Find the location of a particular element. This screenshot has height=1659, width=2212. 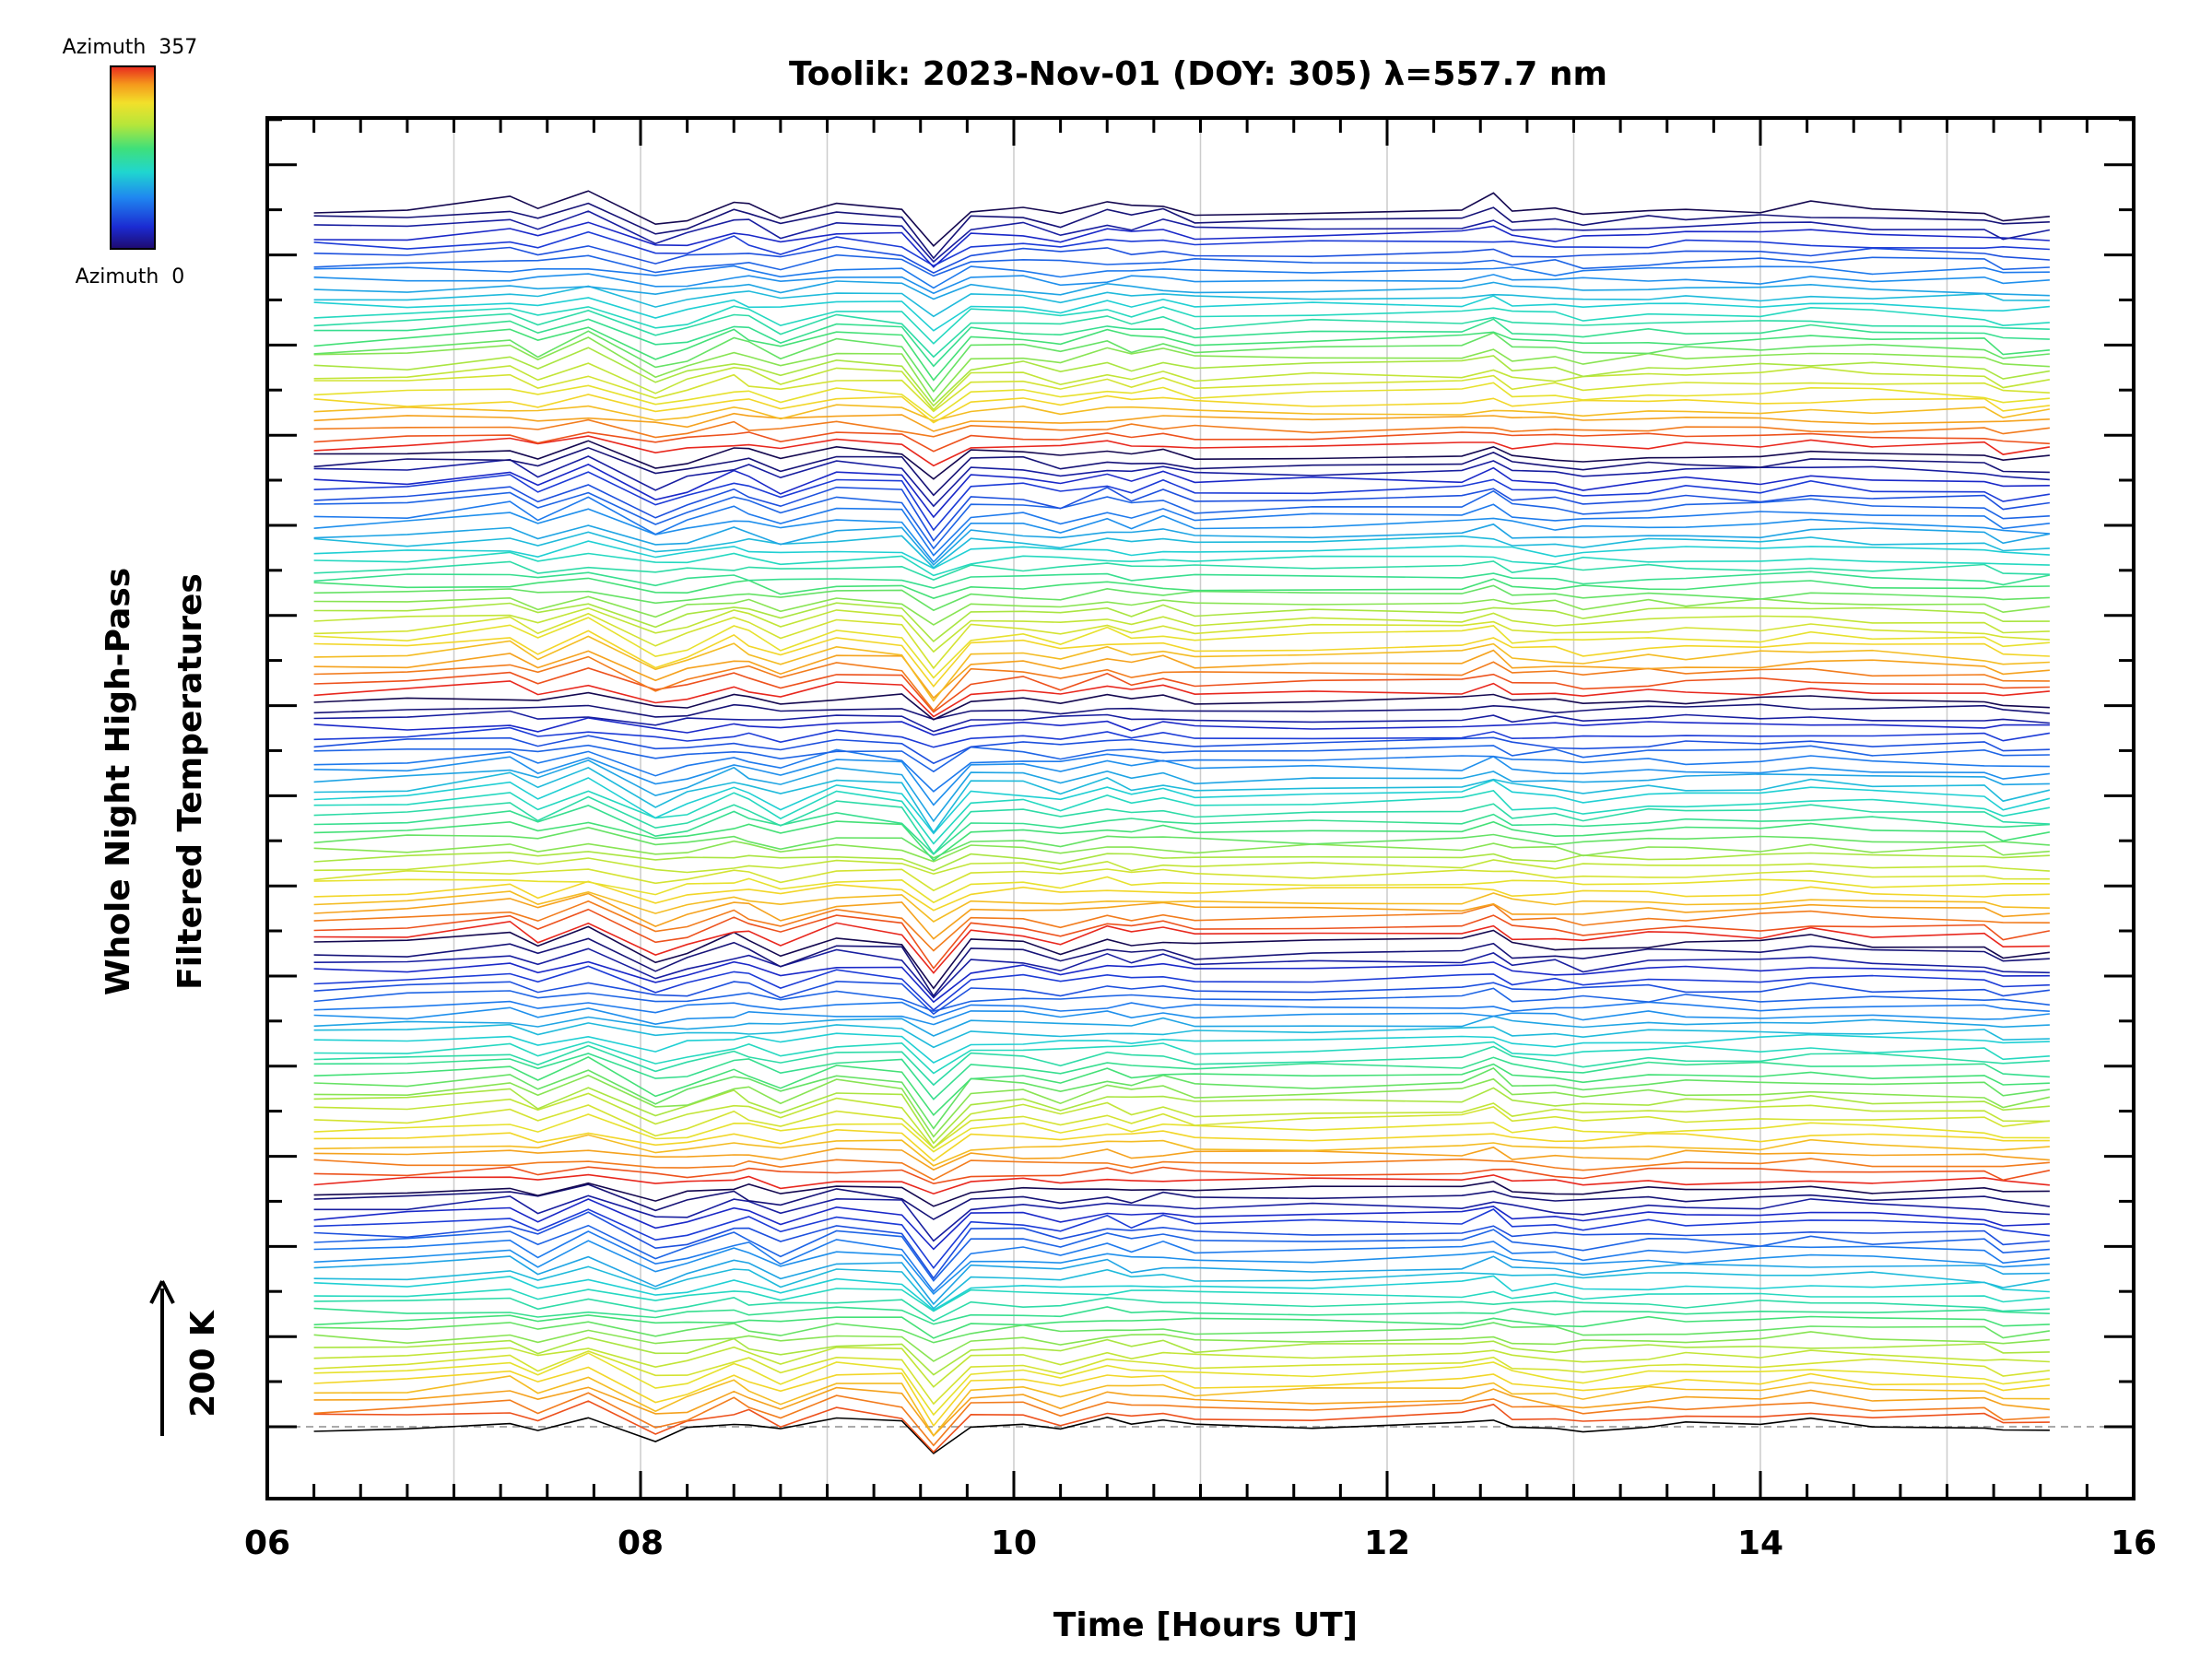

colorbar: Azimuth 357 Azimuth 0 is located at coordinates (130, 162).